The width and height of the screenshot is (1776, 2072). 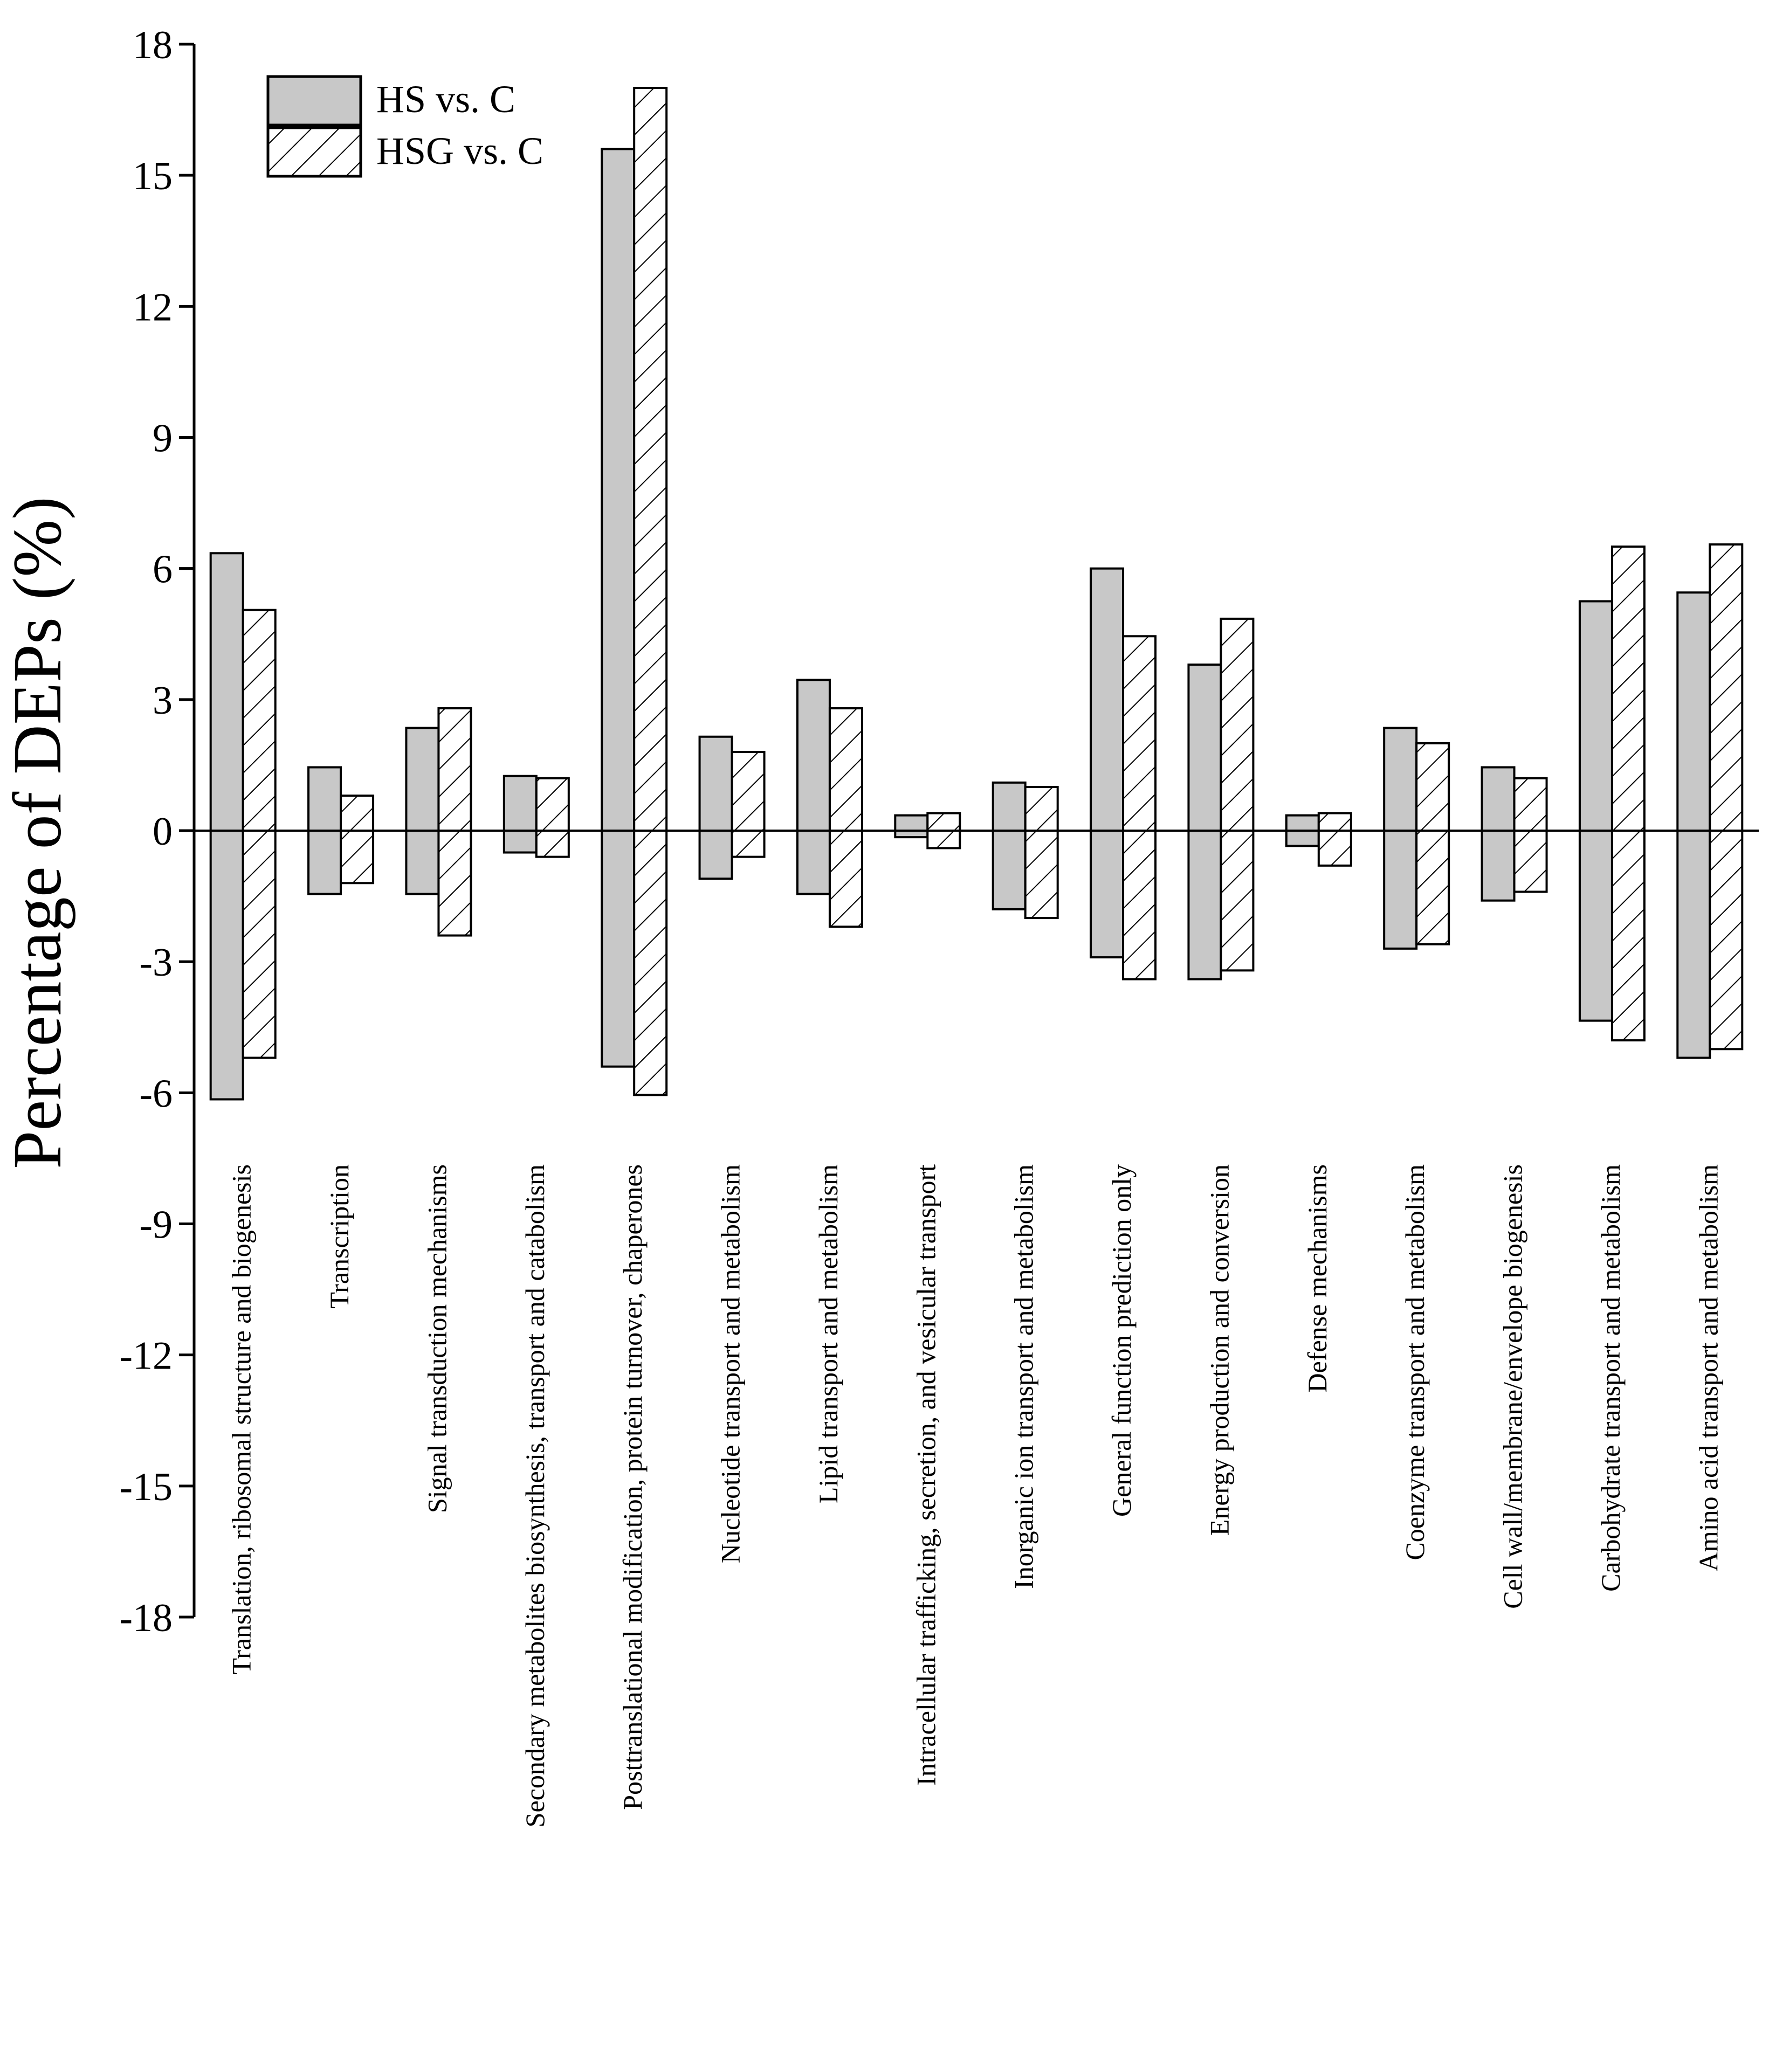 What do you see at coordinates (1024, 1376) in the screenshot?
I see `category-label: Inorganic ion transport and metabolism` at bounding box center [1024, 1376].